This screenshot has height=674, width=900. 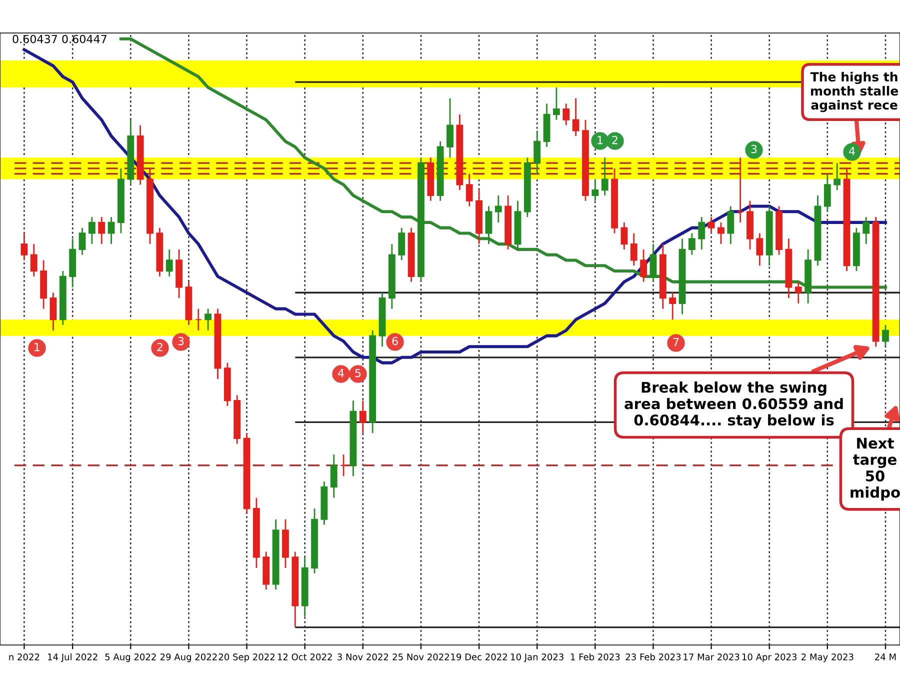 I want to click on annotation: The highs th month stalle against rece, so click(x=854, y=92).